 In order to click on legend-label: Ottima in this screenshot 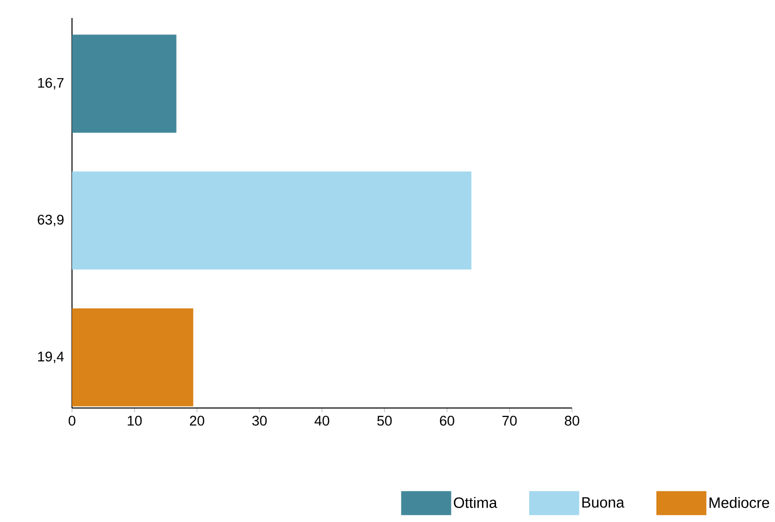, I will do `click(476, 502)`.